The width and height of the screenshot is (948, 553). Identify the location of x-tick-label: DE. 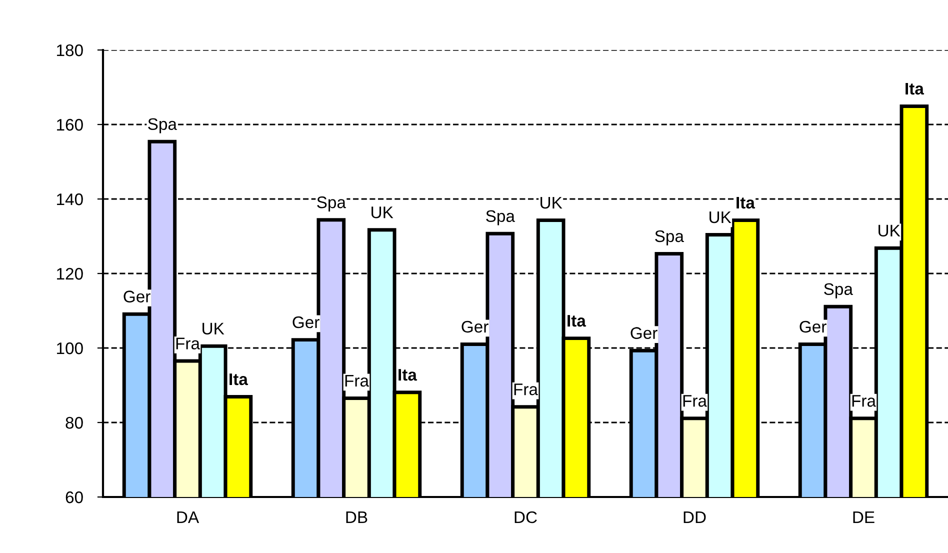
(863, 517).